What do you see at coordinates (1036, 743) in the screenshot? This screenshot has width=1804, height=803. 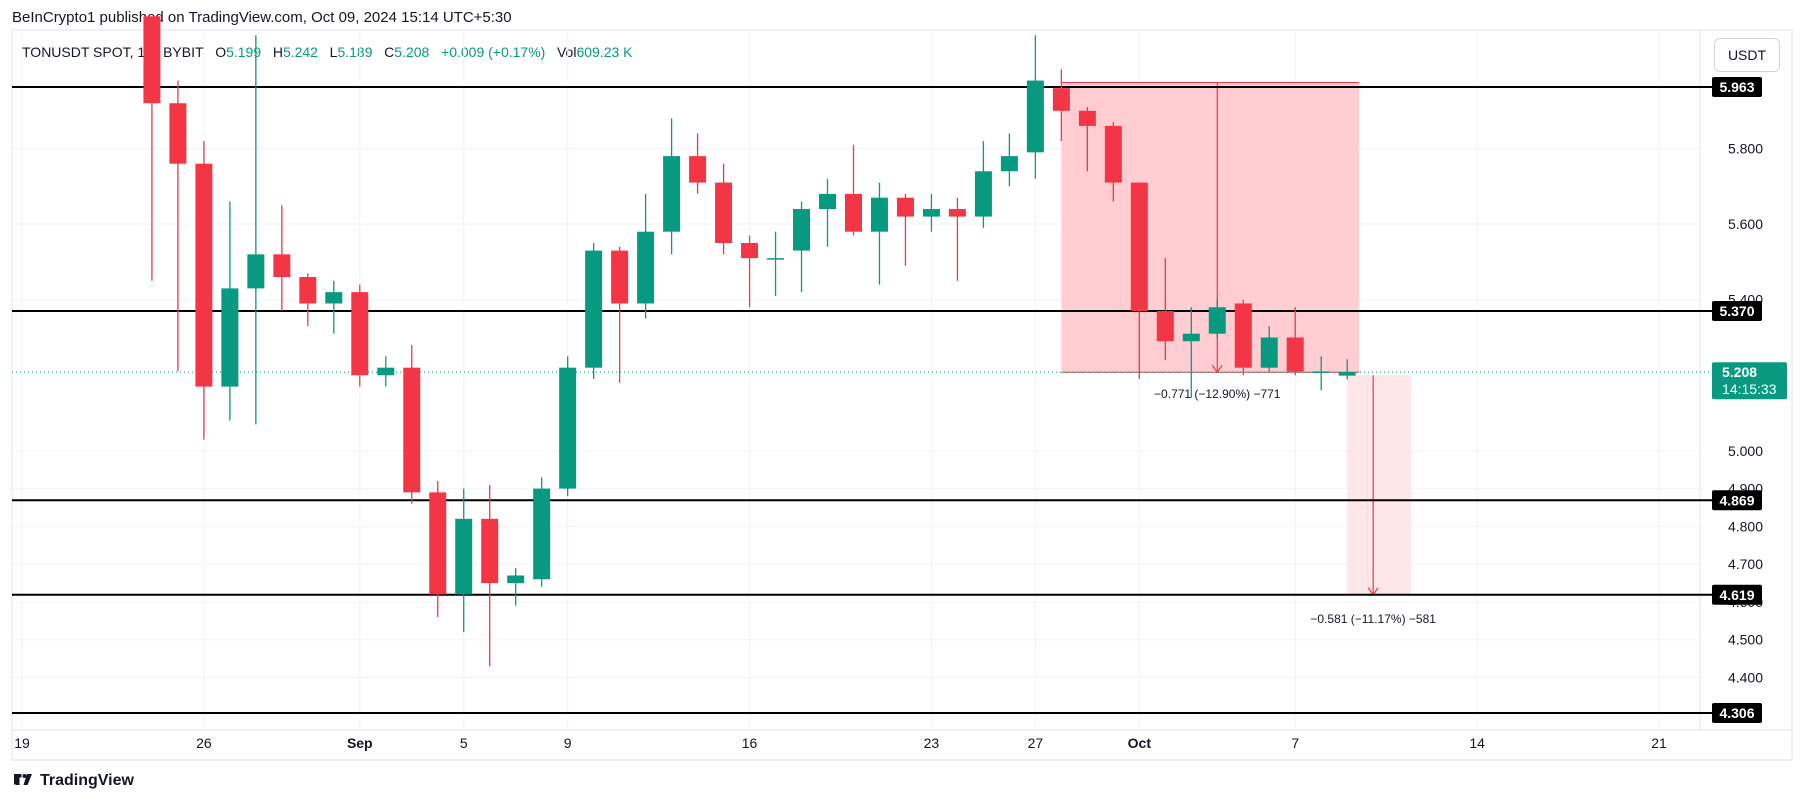 I see `x-tick-label: 27` at bounding box center [1036, 743].